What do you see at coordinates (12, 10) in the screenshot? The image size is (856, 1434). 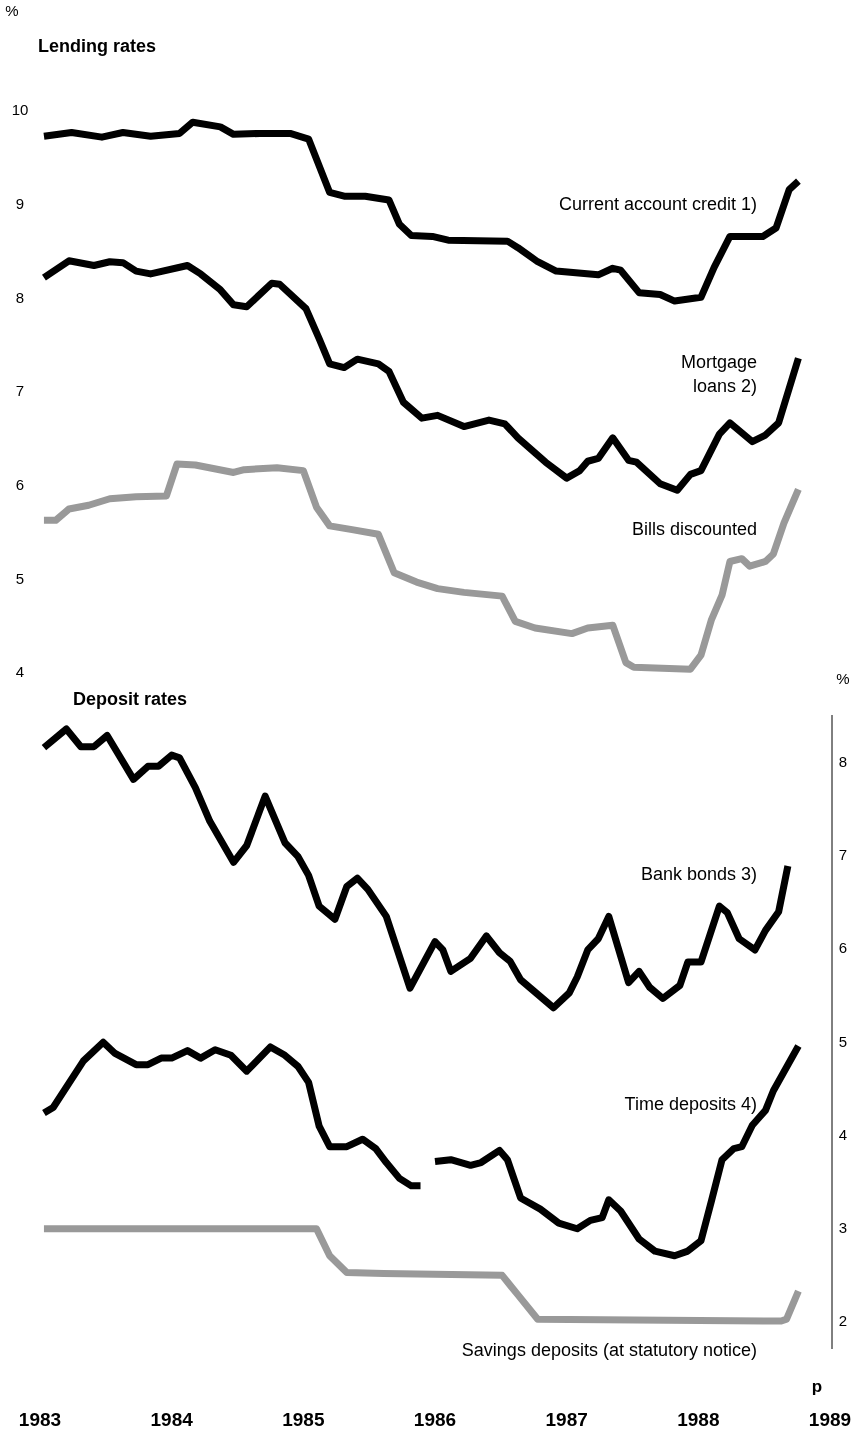 I see `y-axis-title: %` at bounding box center [12, 10].